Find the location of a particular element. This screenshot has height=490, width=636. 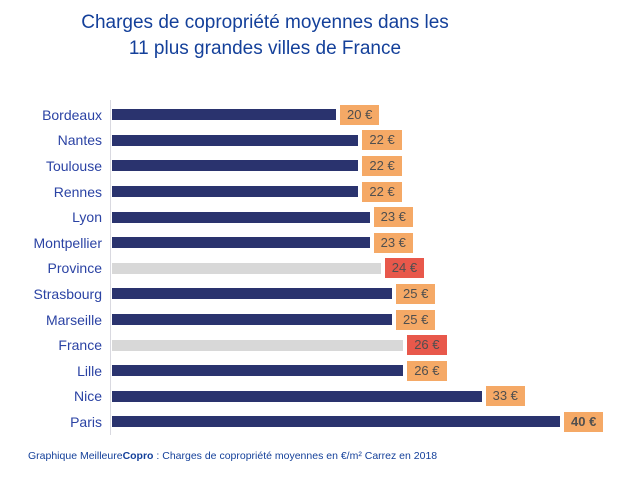

chart-row: Toulouse 22 € is located at coordinates (318, 166).